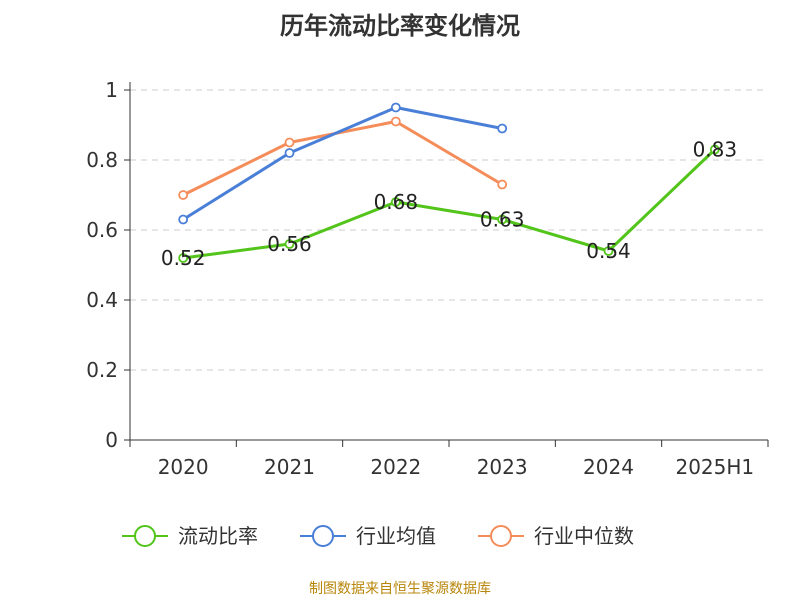  What do you see at coordinates (183, 467) in the screenshot?
I see `x-tick-label: 2020` at bounding box center [183, 467].